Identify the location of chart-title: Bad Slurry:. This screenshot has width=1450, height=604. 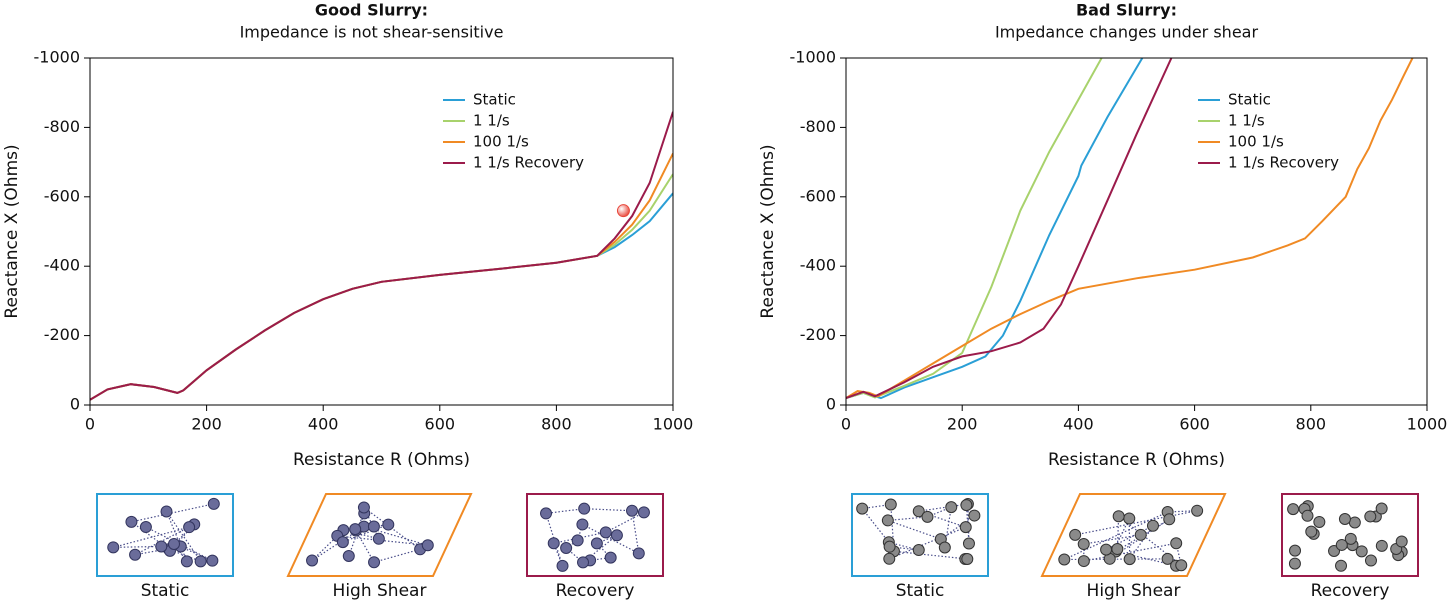
(1126, 10).